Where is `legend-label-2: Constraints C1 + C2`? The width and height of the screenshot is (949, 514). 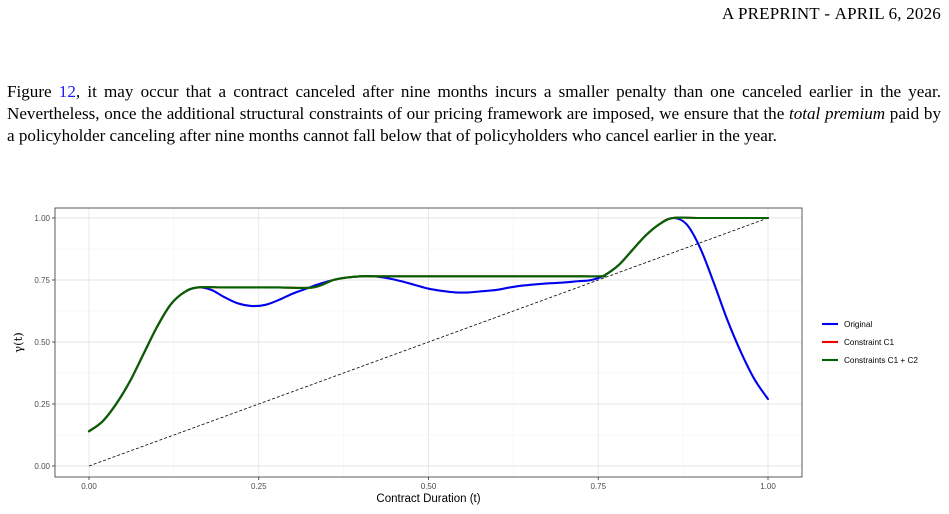 legend-label-2: Constraints C1 + C2 is located at coordinates (881, 360).